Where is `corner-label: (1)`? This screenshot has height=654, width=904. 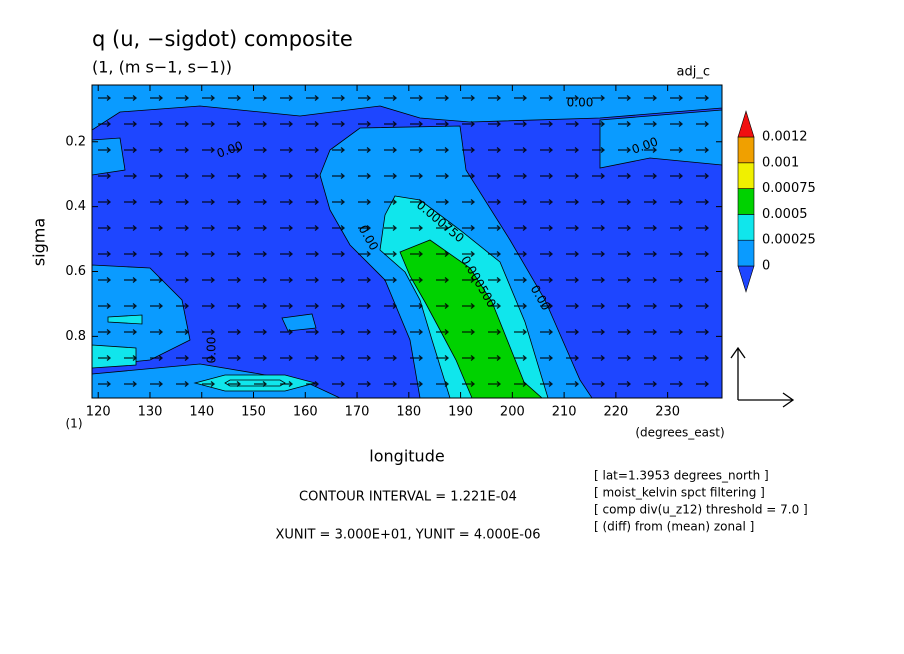 corner-label: (1) is located at coordinates (74, 424).